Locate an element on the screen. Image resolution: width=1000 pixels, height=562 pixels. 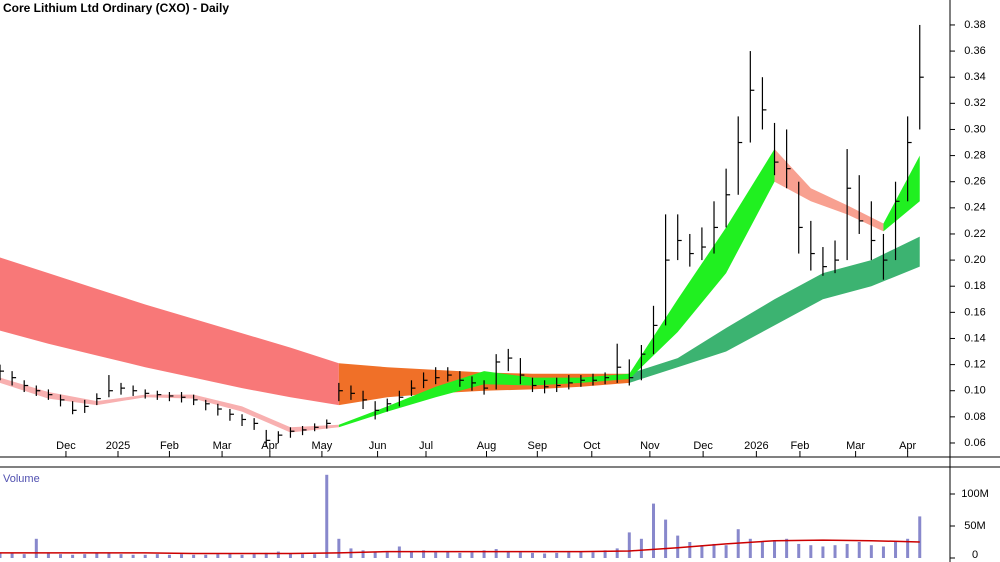
y-tick-label: 0.14 is located at coordinates (974, 338).